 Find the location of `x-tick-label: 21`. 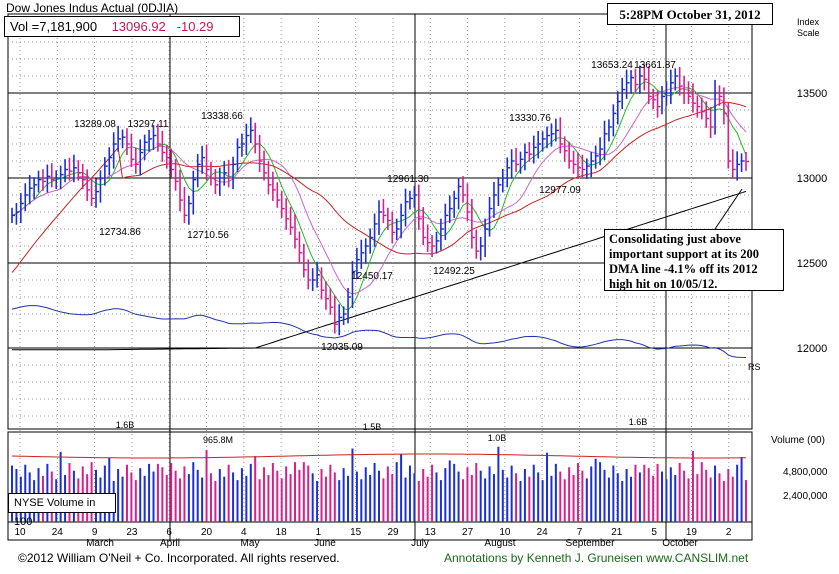

x-tick-label: 21 is located at coordinates (617, 532).